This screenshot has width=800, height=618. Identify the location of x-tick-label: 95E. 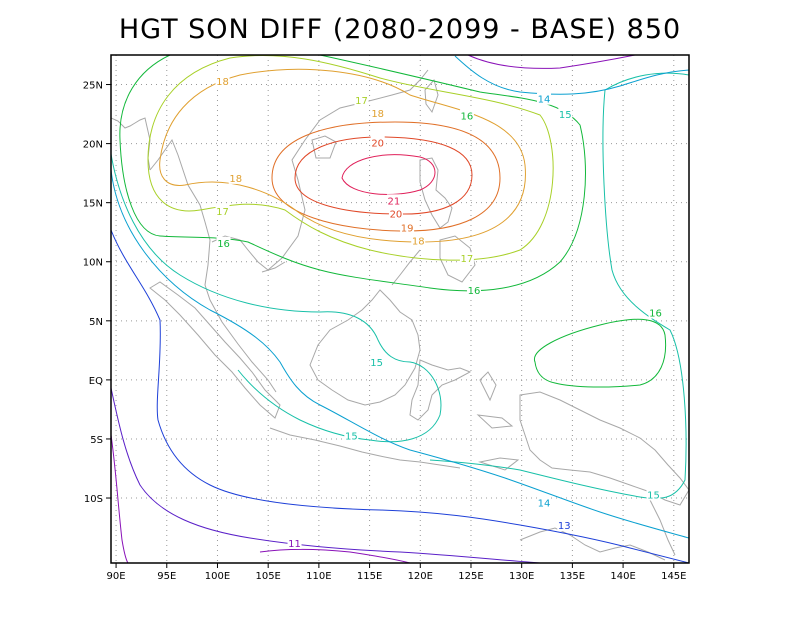
(166, 576).